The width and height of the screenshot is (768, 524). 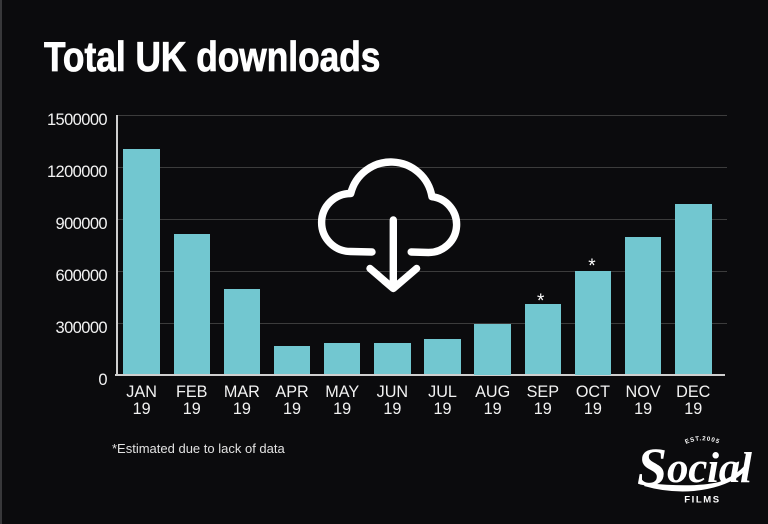 I want to click on svg-text: FILMS, so click(x=702, y=499).